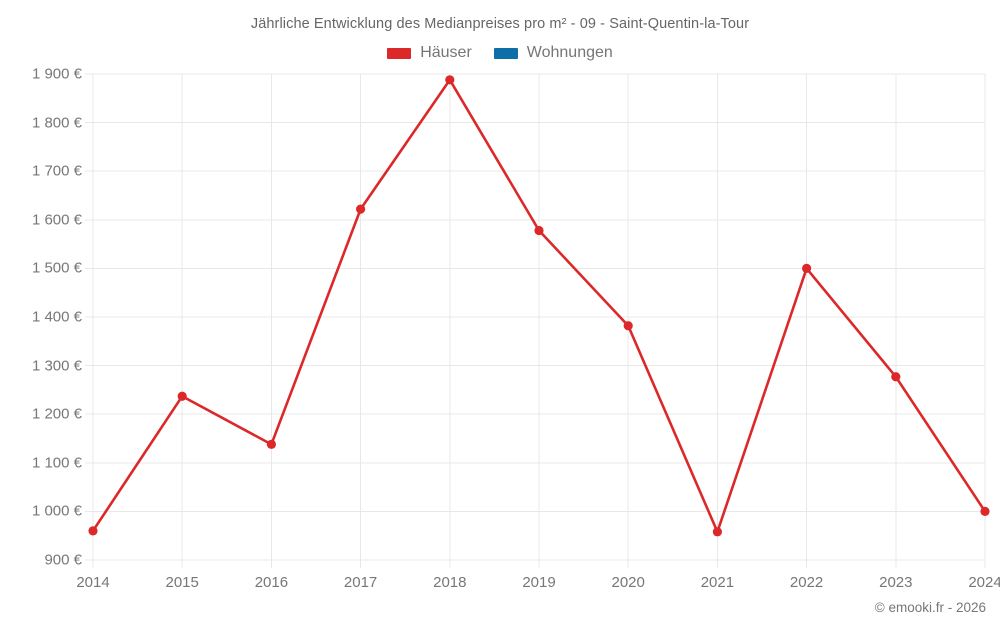 The width and height of the screenshot is (1000, 625). I want to click on x-axis-tick-label: 2019, so click(539, 582).